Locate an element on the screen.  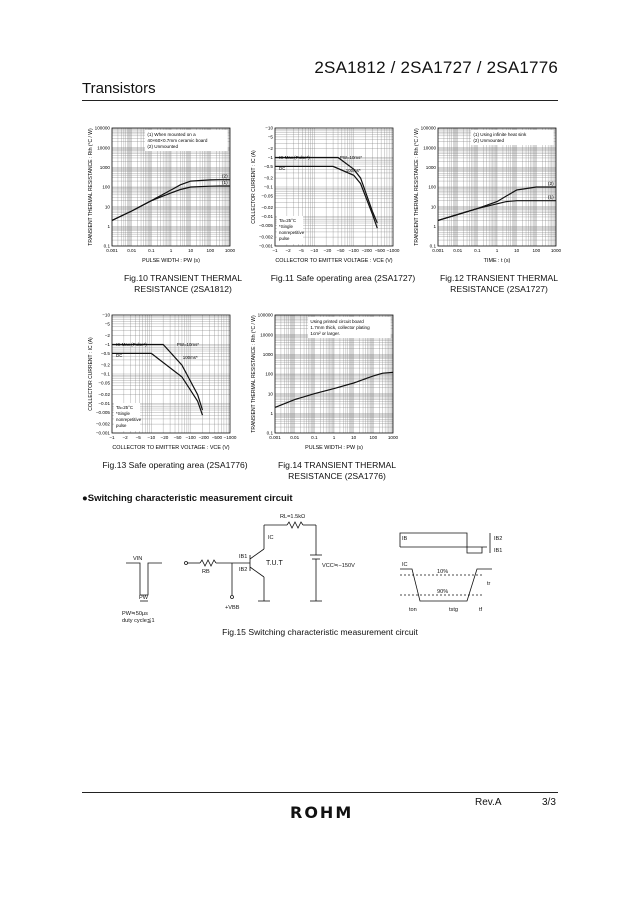
vcc-label: VCC≒−150V is located at coordinates (338, 566).